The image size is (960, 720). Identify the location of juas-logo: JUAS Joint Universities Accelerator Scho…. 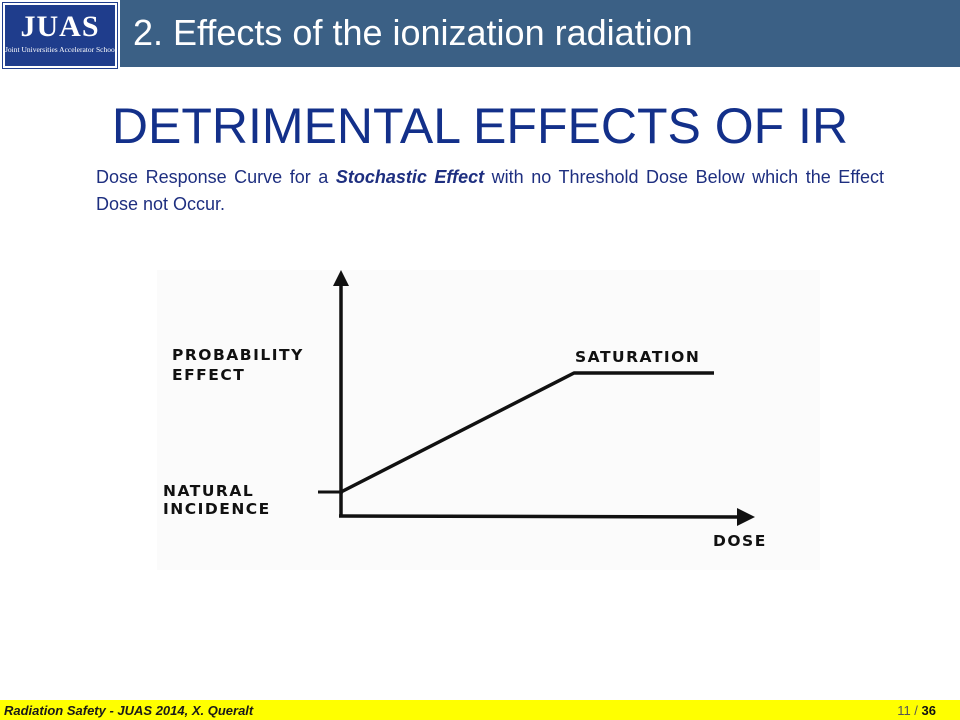
(60, 35).